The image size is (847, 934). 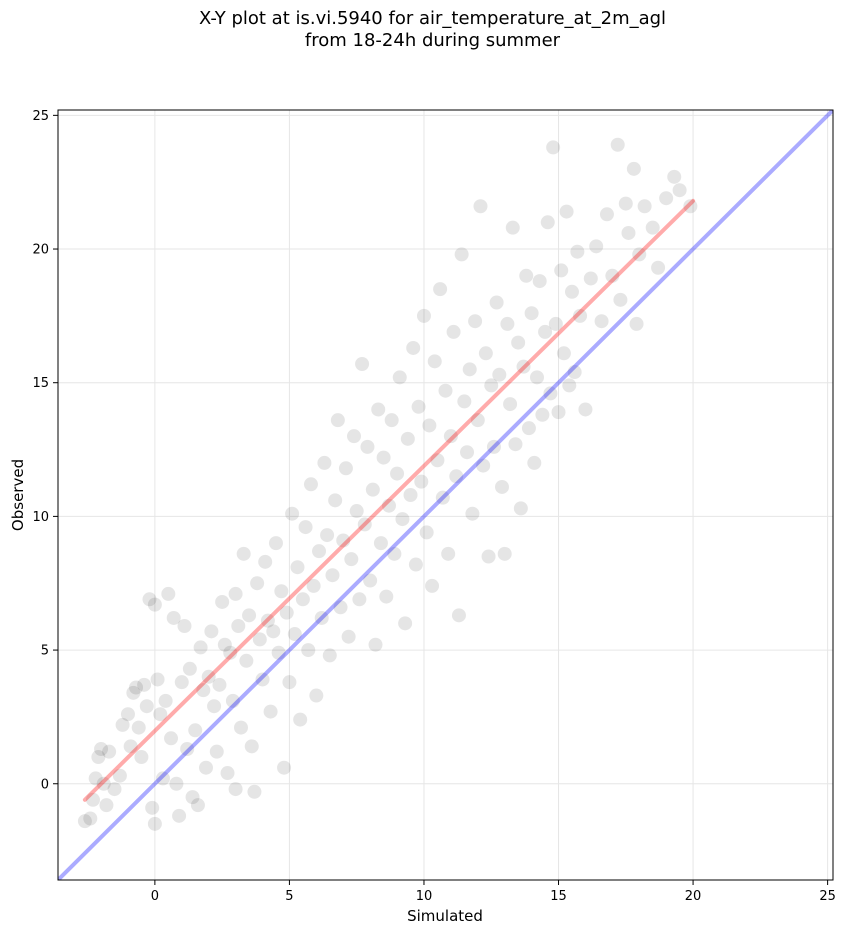 I want to click on x-tick-label: 15, so click(x=558, y=896).